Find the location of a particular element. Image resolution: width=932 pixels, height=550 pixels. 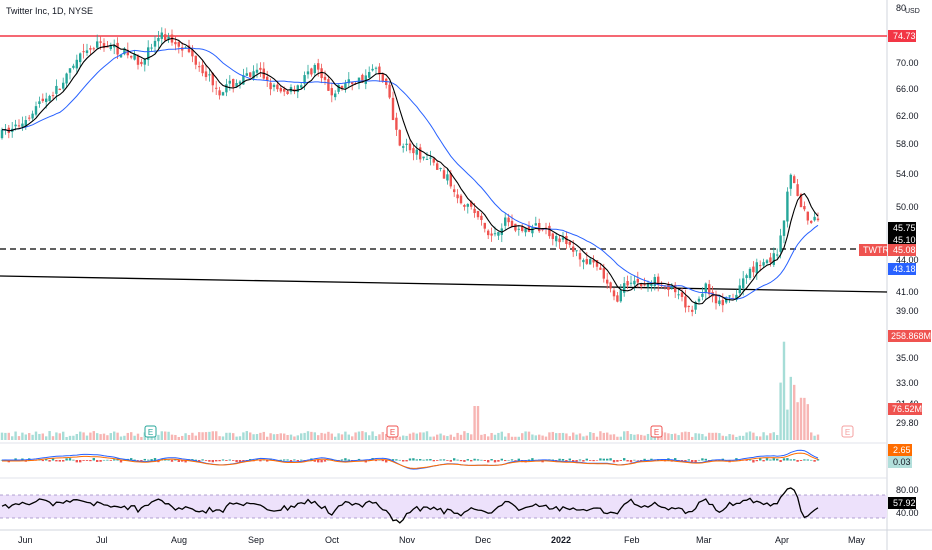

tick-50: 50.00 is located at coordinates (907, 207).